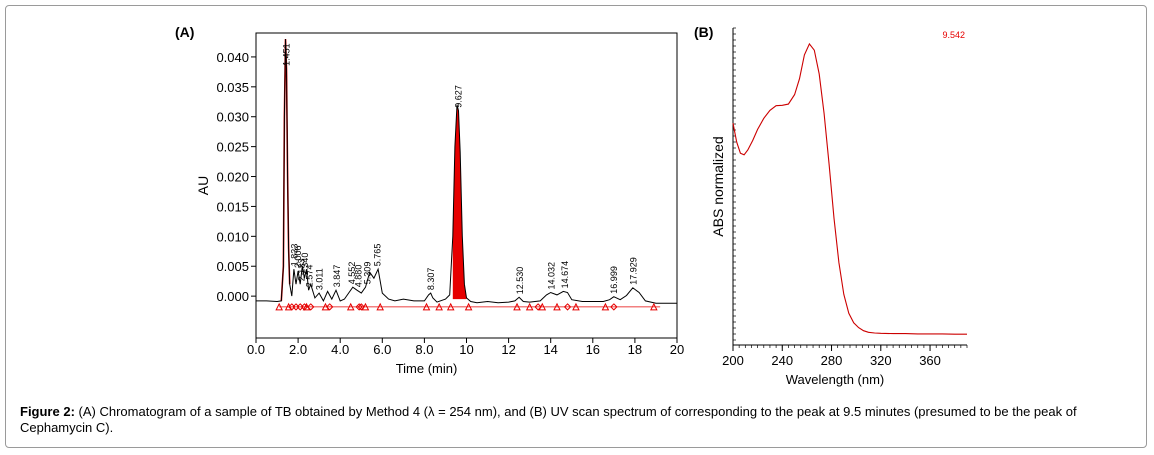 The height and width of the screenshot is (455, 1154). What do you see at coordinates (431, 279) in the screenshot?
I see `peak-label: 8.307` at bounding box center [431, 279].